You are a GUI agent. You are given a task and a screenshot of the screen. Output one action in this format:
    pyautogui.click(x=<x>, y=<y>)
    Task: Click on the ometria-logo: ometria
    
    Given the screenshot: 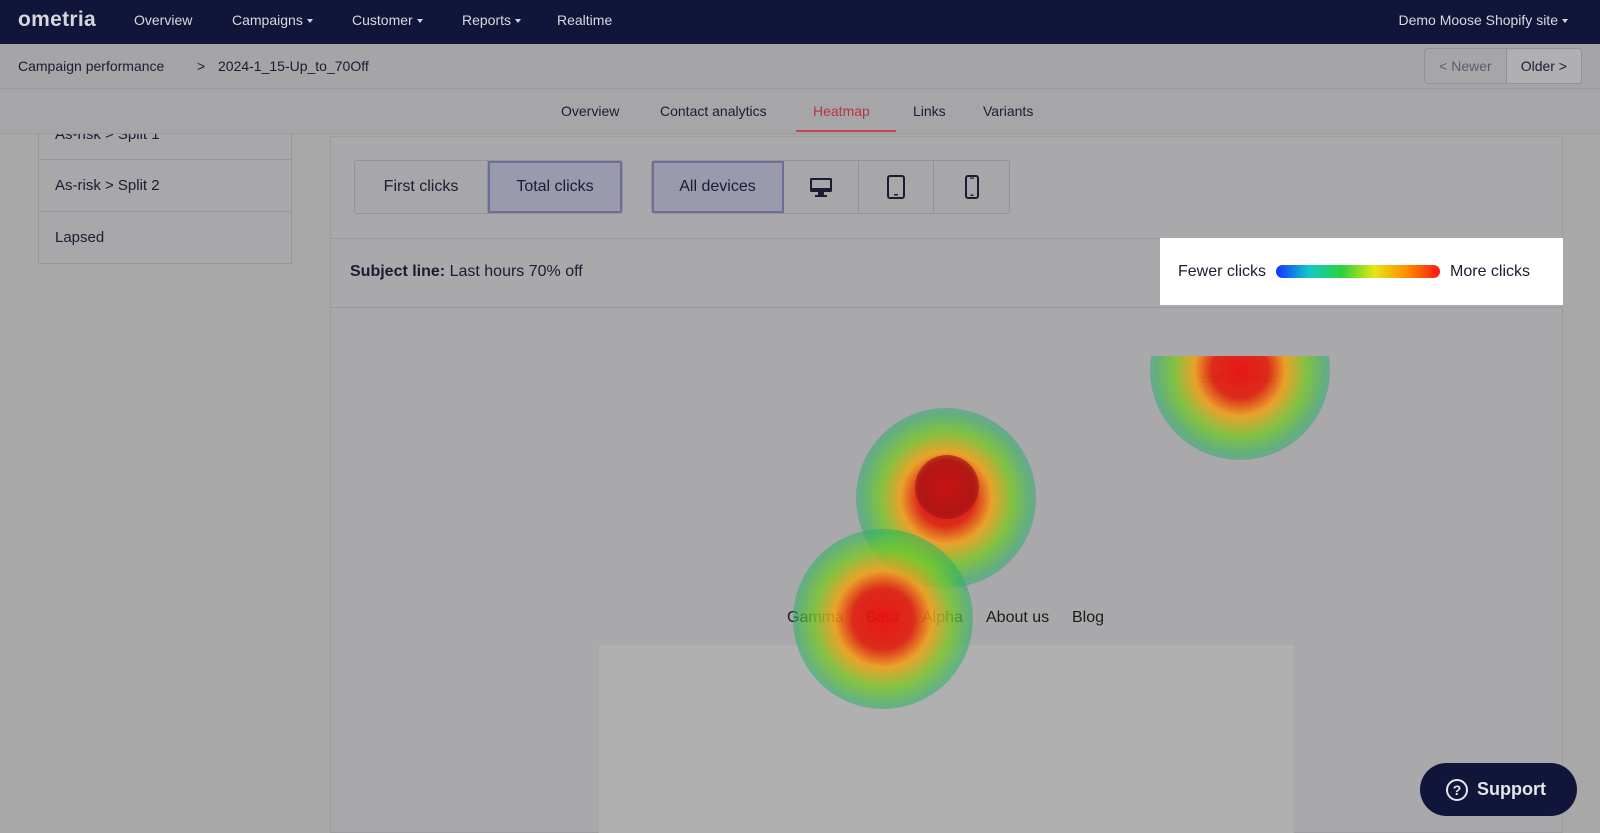 What is the action you would take?
    pyautogui.click(x=57, y=20)
    